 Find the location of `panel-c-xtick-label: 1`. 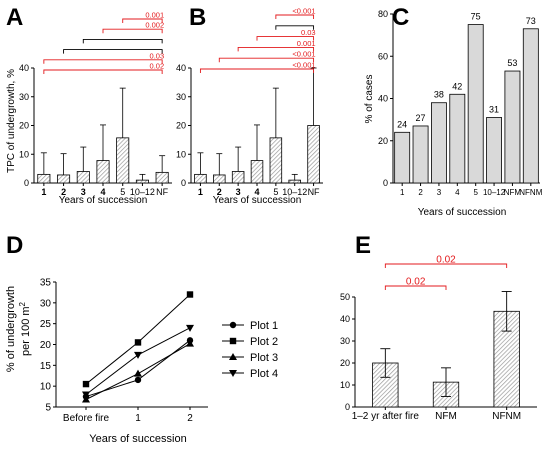

panel-c-xtick-label: 1 is located at coordinates (402, 192).